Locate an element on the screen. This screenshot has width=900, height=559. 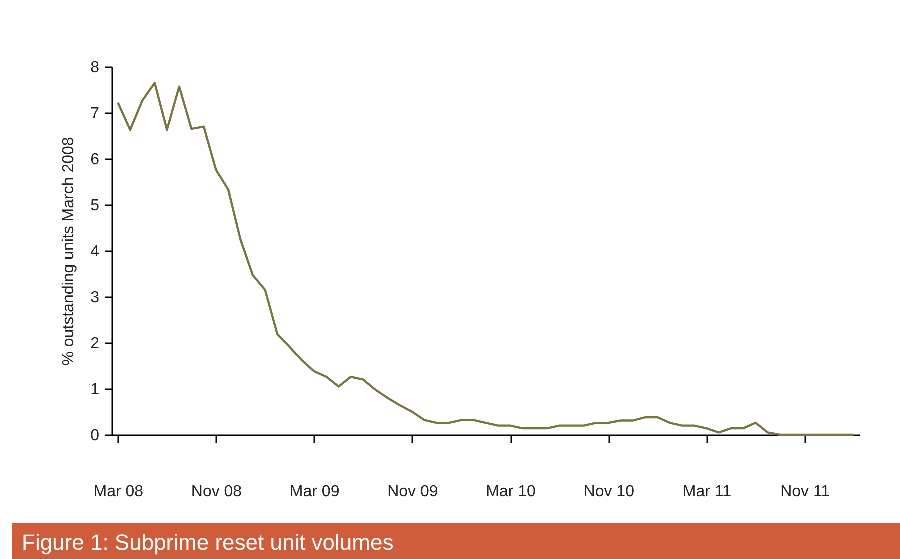
y-tick-label: 8 is located at coordinates (95, 68).